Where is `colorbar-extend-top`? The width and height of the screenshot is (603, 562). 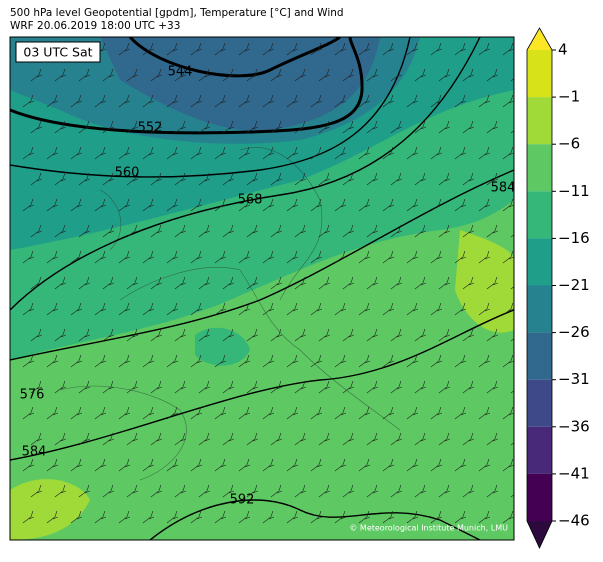 colorbar-extend-top is located at coordinates (539, 39).